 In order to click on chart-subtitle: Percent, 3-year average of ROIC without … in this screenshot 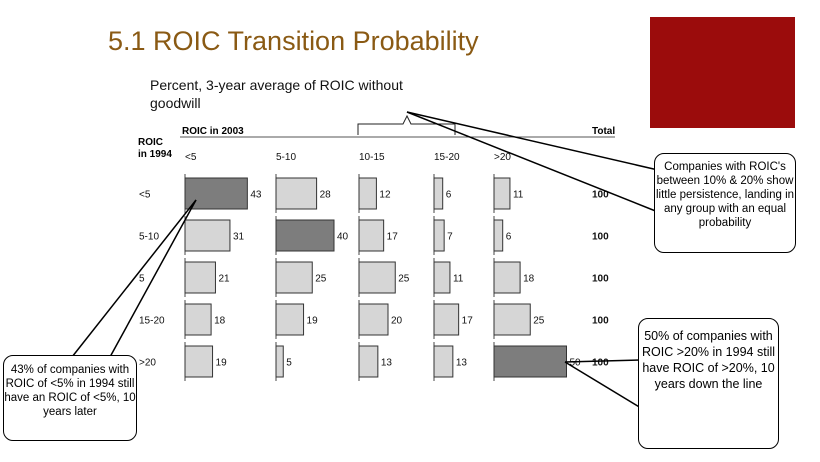, I will do `click(276, 94)`.